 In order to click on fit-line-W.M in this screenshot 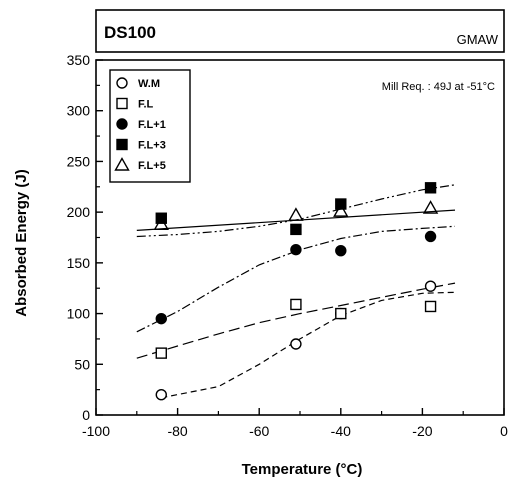, I will do `click(308, 345)`.